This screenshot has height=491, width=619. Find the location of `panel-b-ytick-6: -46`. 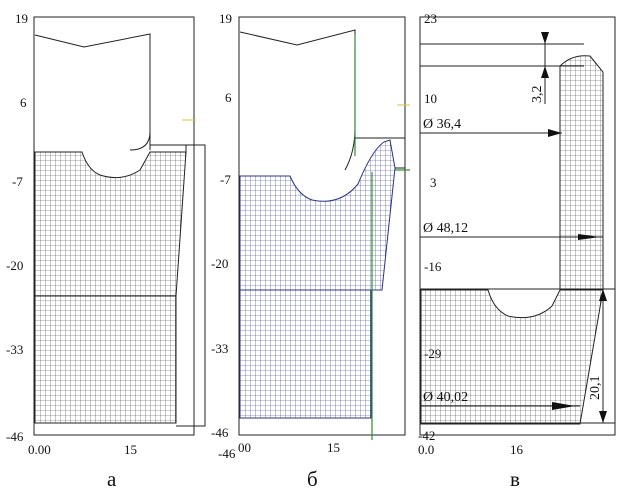

panel-b-ytick-6: -46 is located at coordinates (227, 453).